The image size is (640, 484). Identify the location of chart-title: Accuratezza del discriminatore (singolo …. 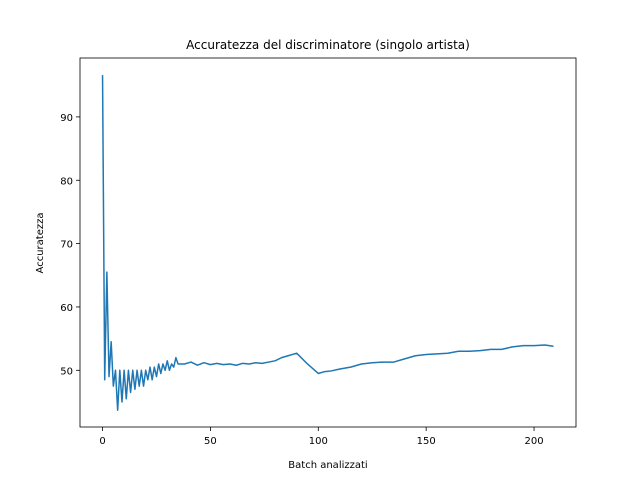
(328, 45).